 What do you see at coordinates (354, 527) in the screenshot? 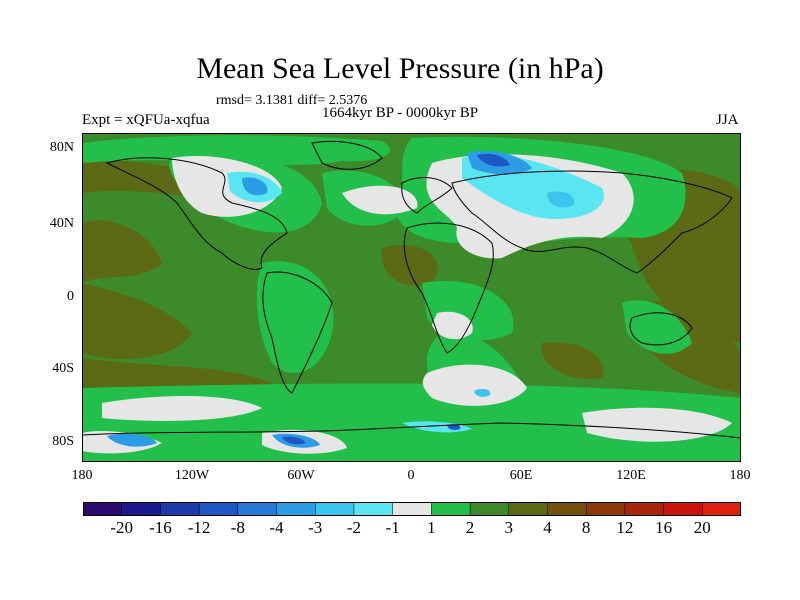
I see `colorbar-label: -2` at bounding box center [354, 527].